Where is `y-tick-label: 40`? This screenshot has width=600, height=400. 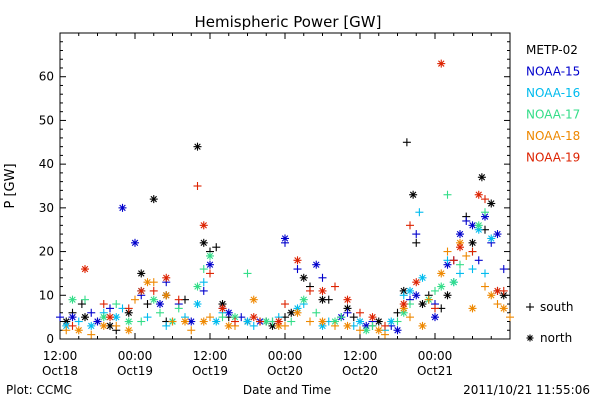
y-tick-label: 40 is located at coordinates (46, 164).